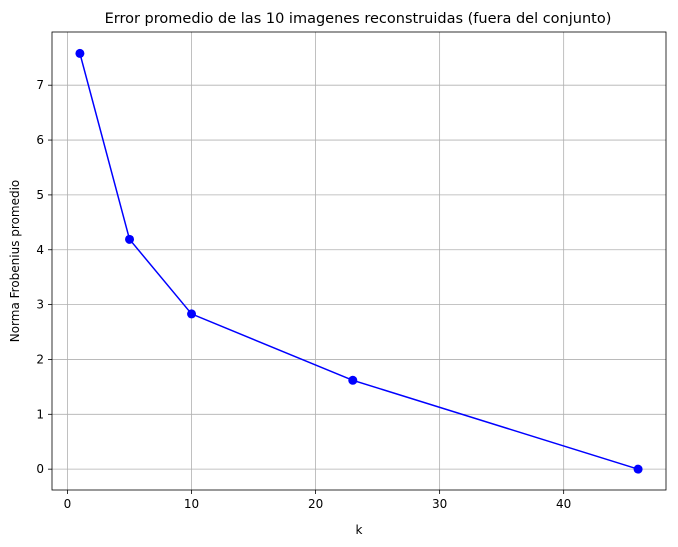  Describe the element at coordinates (40, 469) in the screenshot. I see `y-tick-label: 0` at that location.